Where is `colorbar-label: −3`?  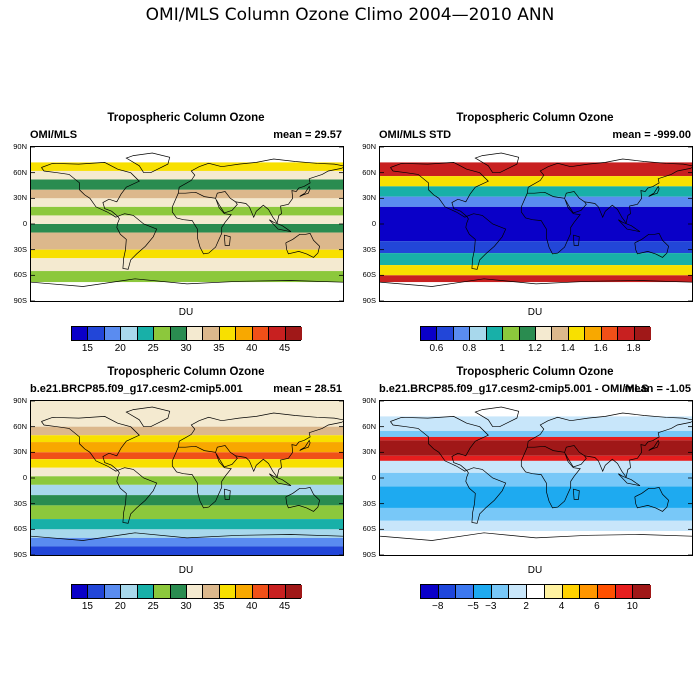 colorbar-label: −3 is located at coordinates (491, 606).